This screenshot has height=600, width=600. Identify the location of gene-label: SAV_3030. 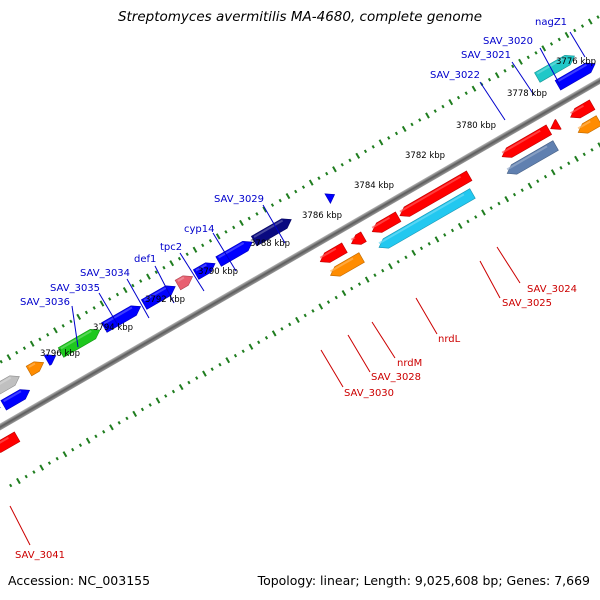
(369, 393).